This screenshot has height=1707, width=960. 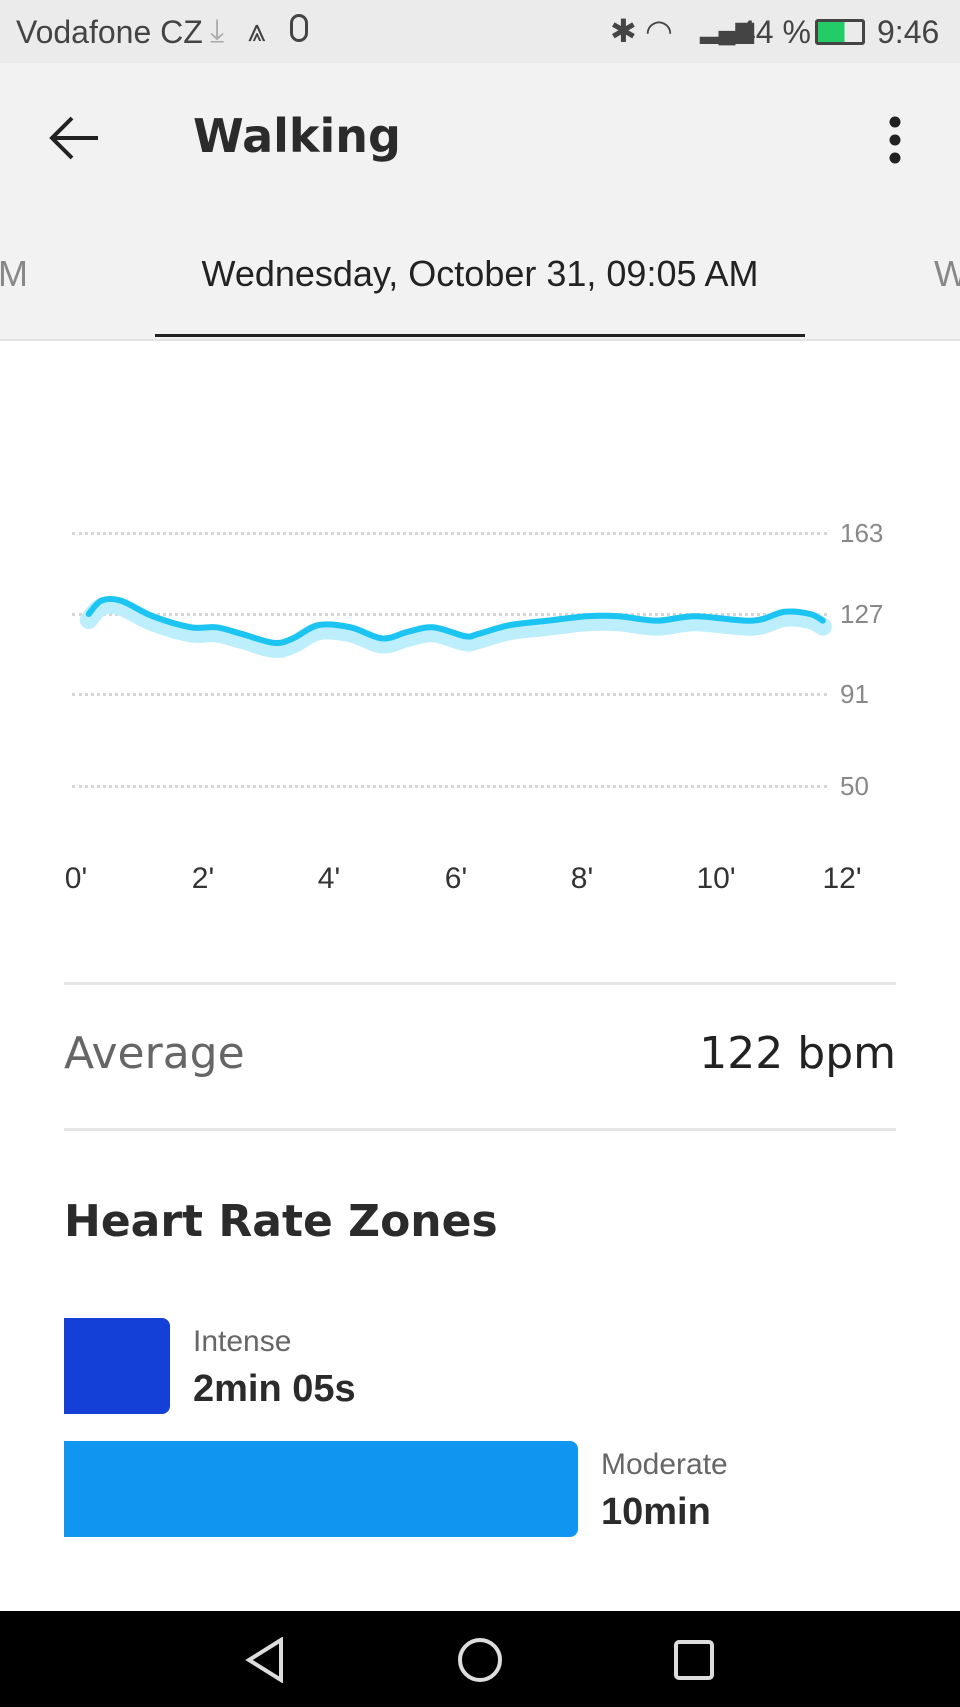 What do you see at coordinates (109, 32) in the screenshot?
I see `carrier-label: Vodafone CZ` at bounding box center [109, 32].